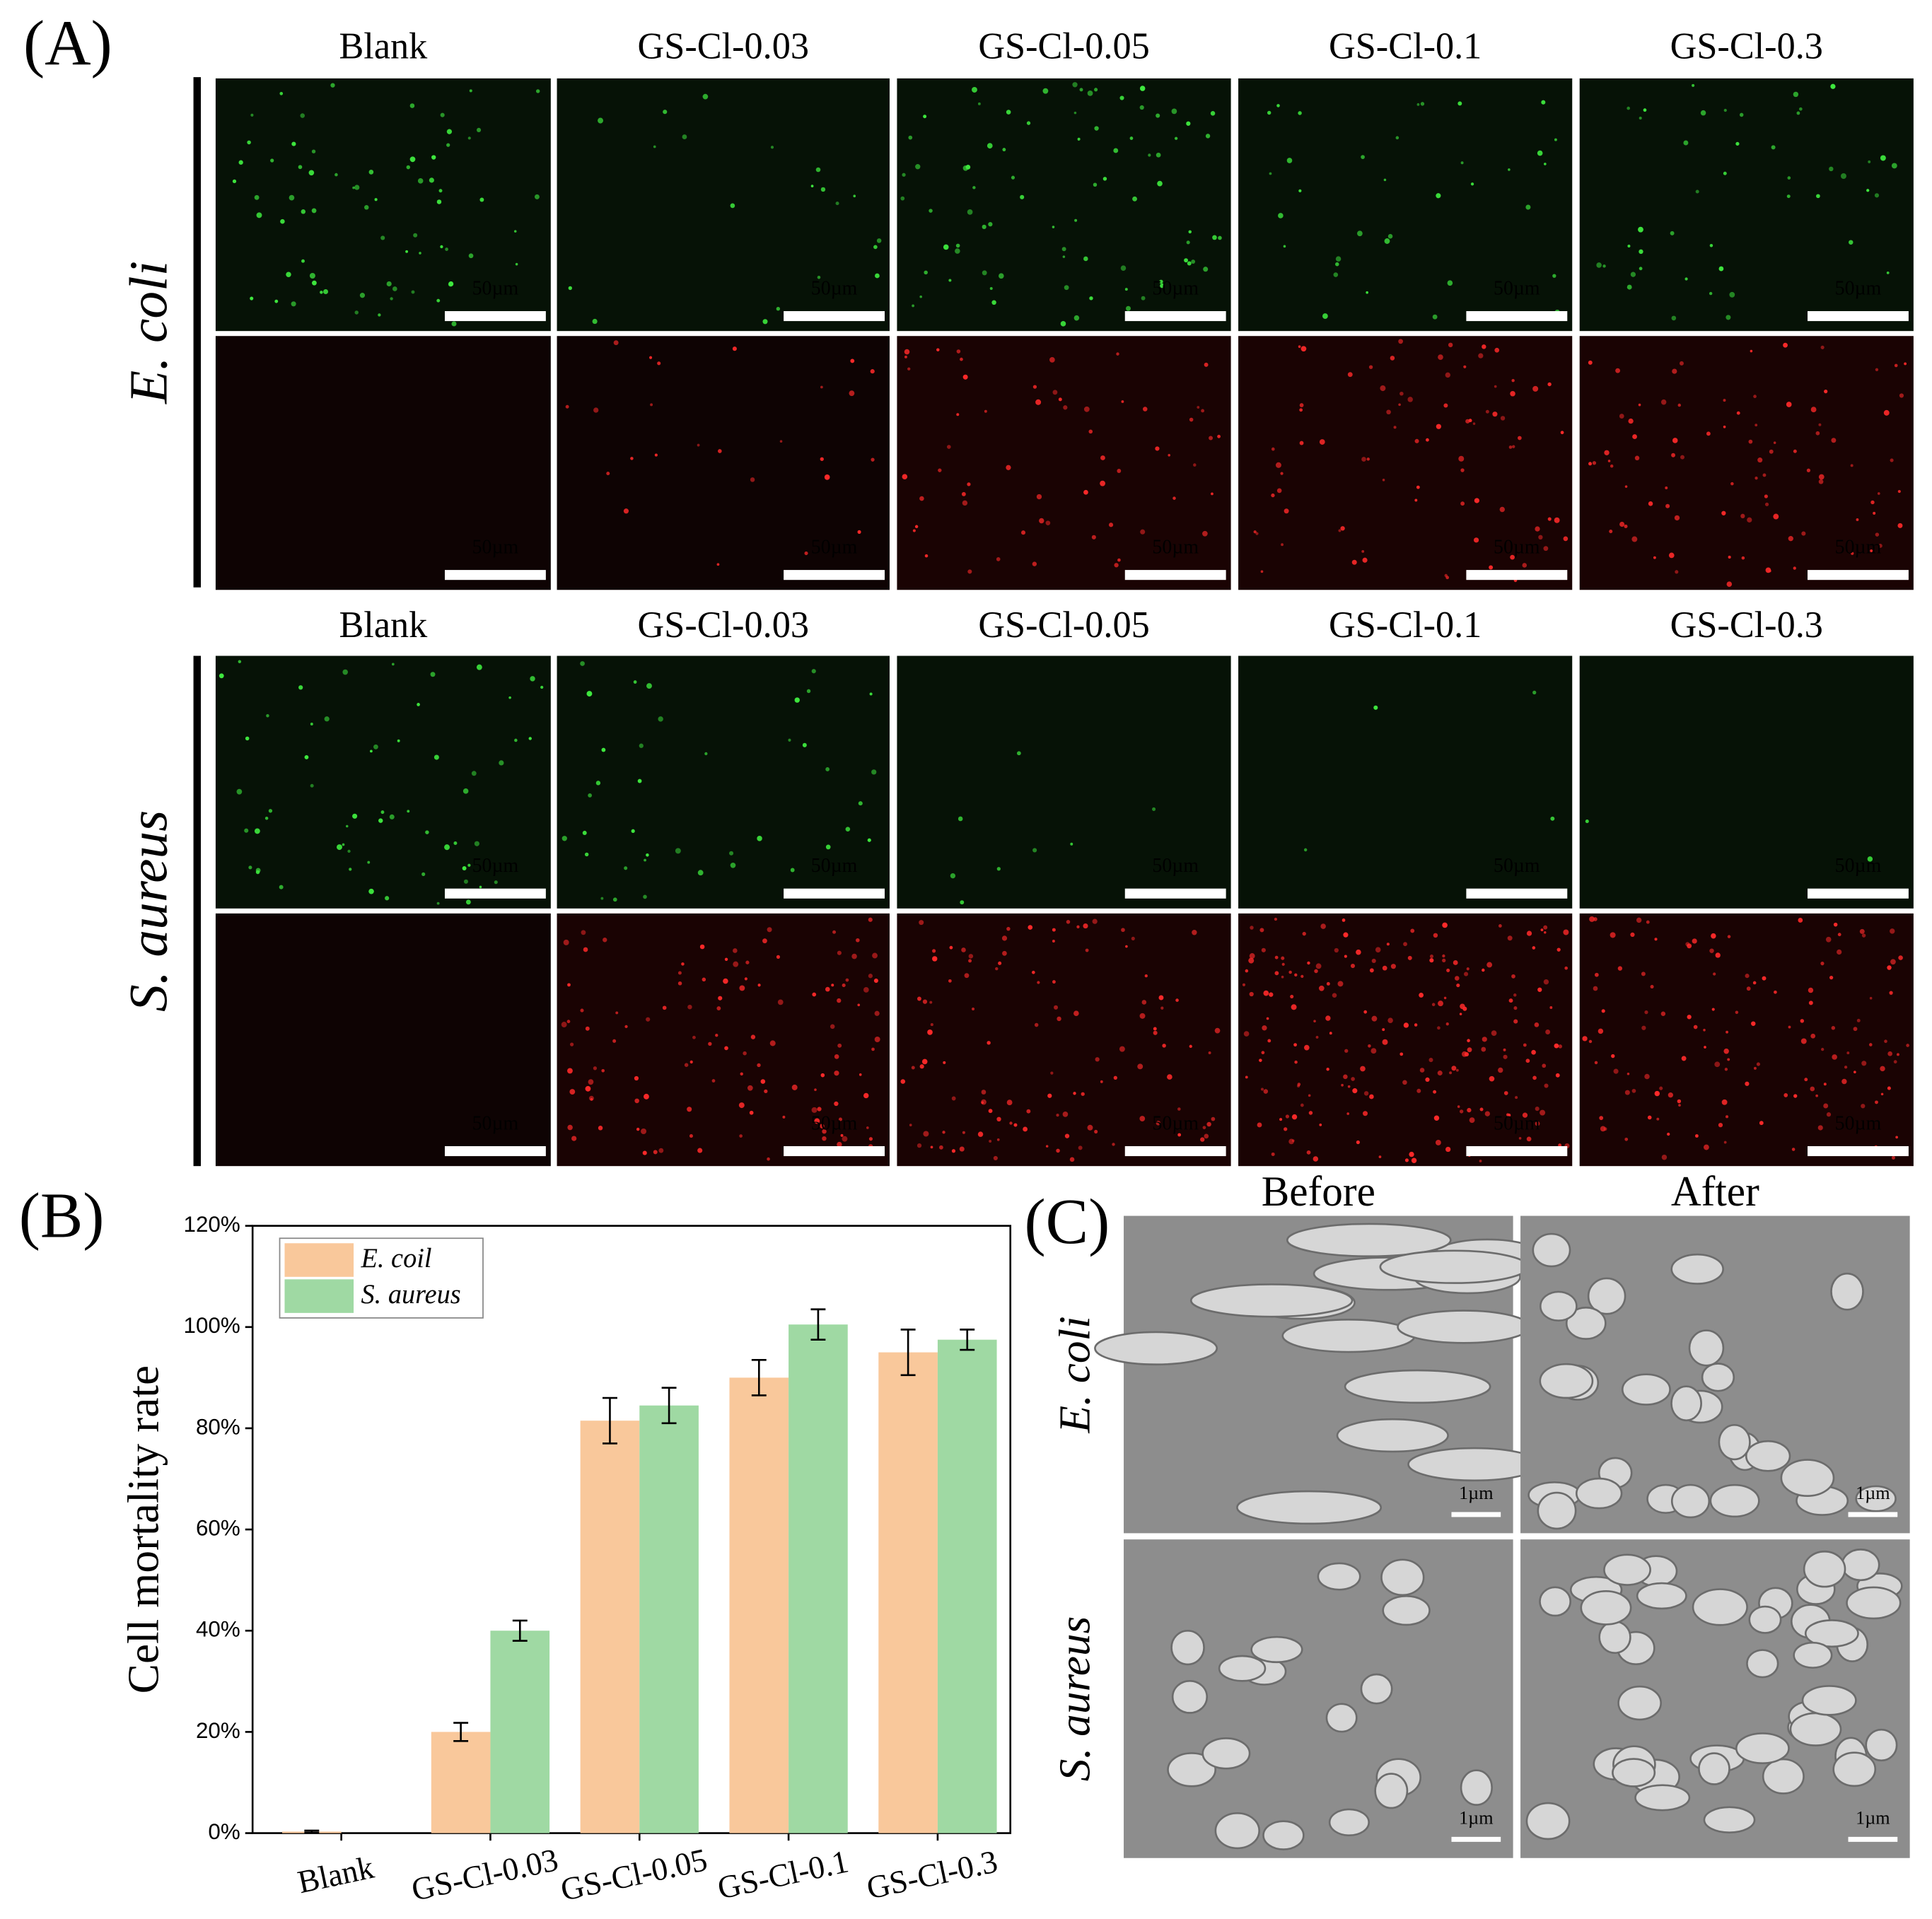  I want to click on micrograph, so click(383, 205).